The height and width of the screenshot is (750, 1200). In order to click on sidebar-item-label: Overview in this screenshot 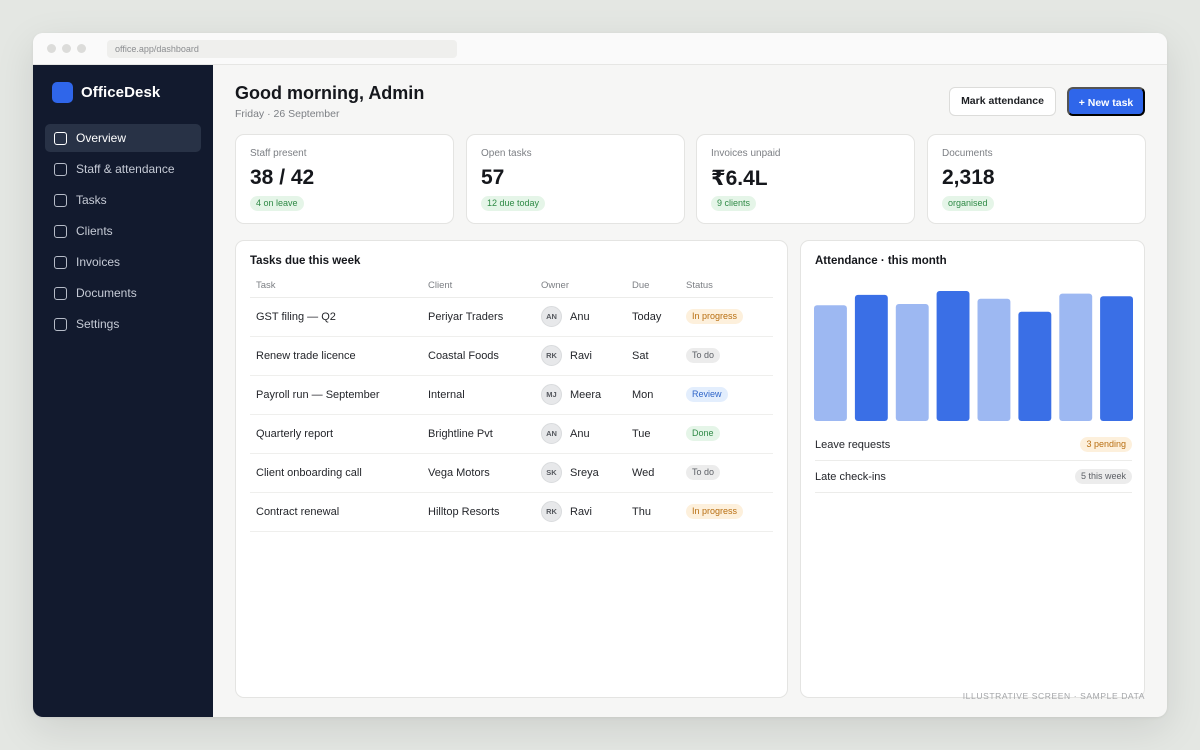, I will do `click(101, 138)`.